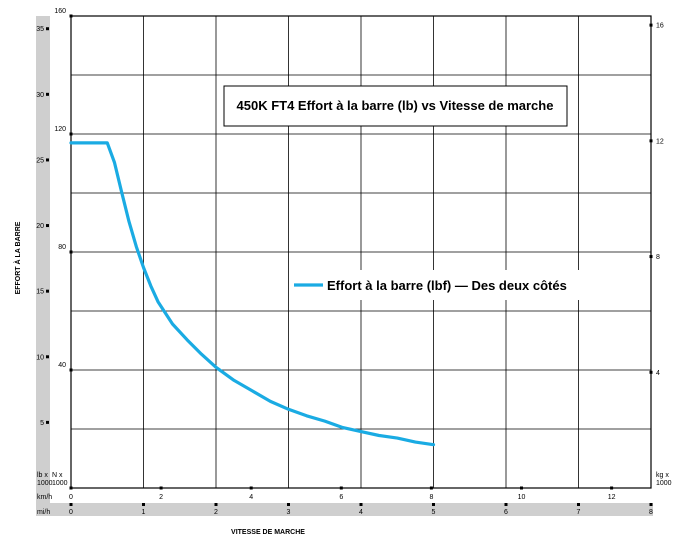 The width and height of the screenshot is (678, 536). Describe the element at coordinates (289, 512) in the screenshot. I see `x-tick-label-mph: 3` at that location.